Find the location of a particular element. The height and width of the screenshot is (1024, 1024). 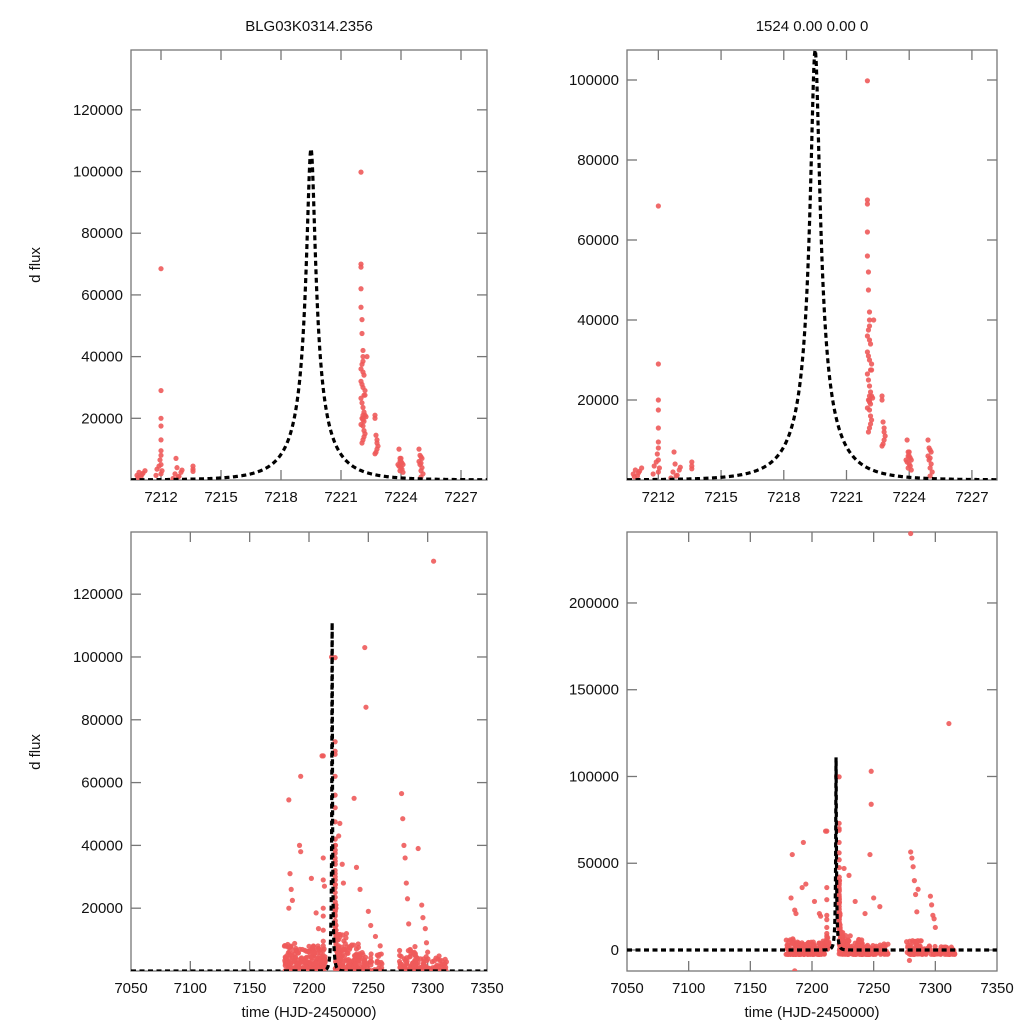

x-tick-label: 7050 is located at coordinates (130, 988).